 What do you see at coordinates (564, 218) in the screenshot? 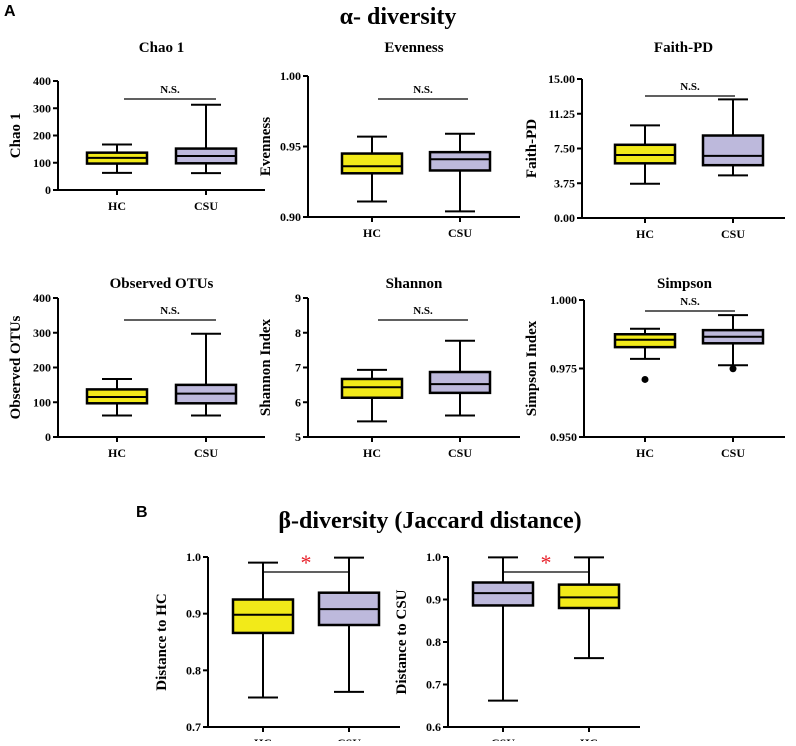
I see `y-tick-label: 0.00` at bounding box center [564, 218].